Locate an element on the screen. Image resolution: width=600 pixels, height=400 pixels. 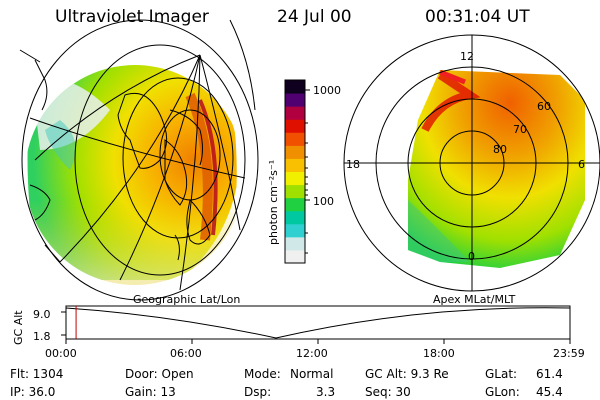
mode-value: Normal is located at coordinates (312, 374).